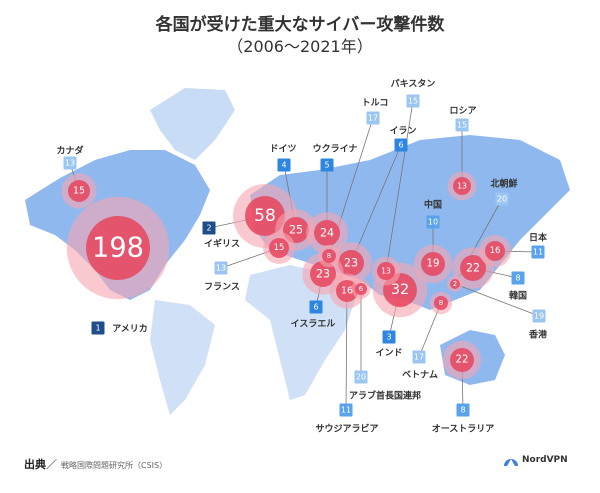 This screenshot has width=600, height=493. Describe the element at coordinates (433, 205) in the screenshot. I see `country-name: 中国` at that location.